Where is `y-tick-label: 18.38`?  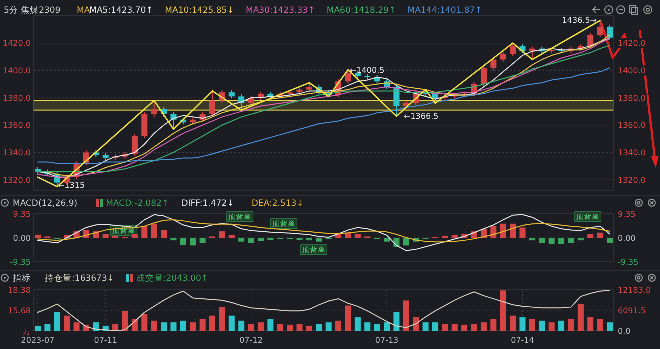 y-tick-label: 18.38 is located at coordinates (19, 290).